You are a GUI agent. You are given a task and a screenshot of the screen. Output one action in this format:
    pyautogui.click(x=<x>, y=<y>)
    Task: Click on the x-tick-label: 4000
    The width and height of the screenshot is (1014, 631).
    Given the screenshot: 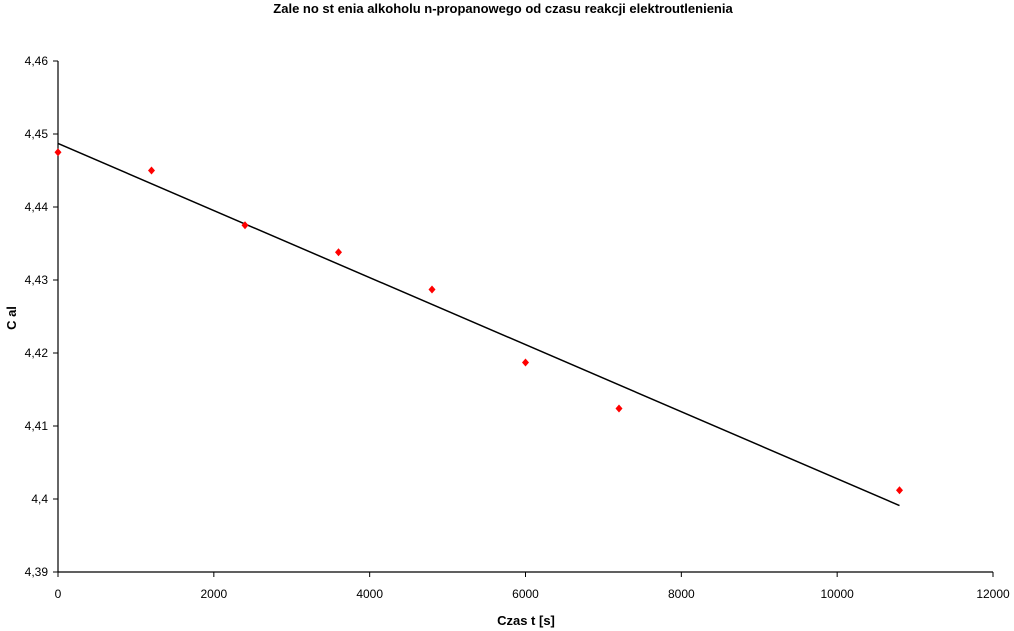 What is the action you would take?
    pyautogui.click(x=369, y=594)
    